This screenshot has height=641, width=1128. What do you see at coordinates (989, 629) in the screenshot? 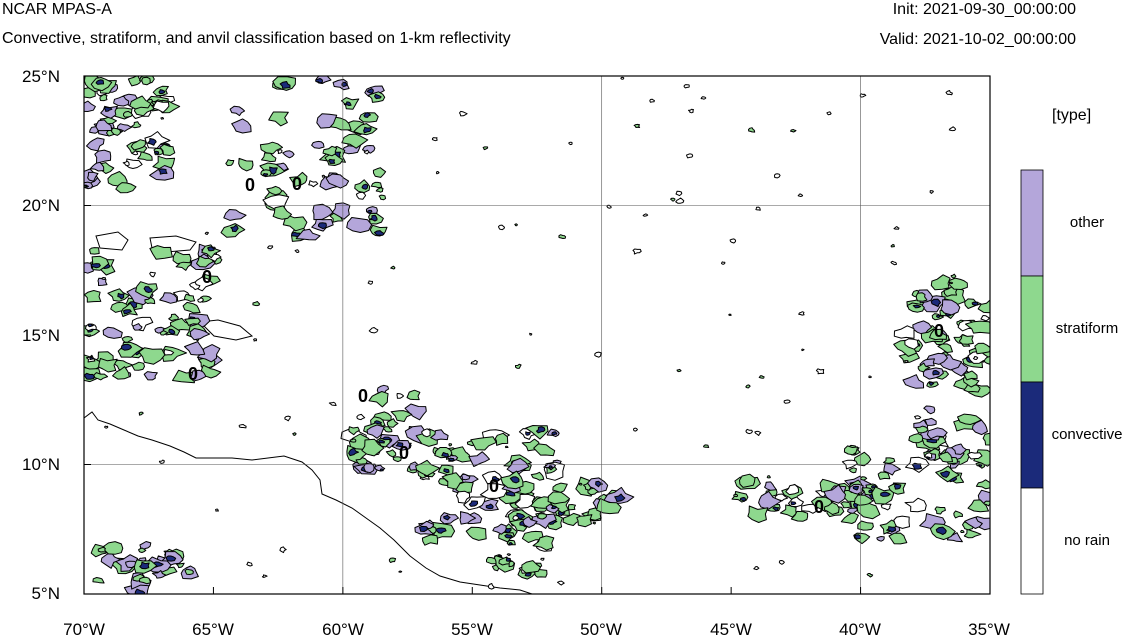
I see `lon-tick-label: 35°W` at bounding box center [989, 629].